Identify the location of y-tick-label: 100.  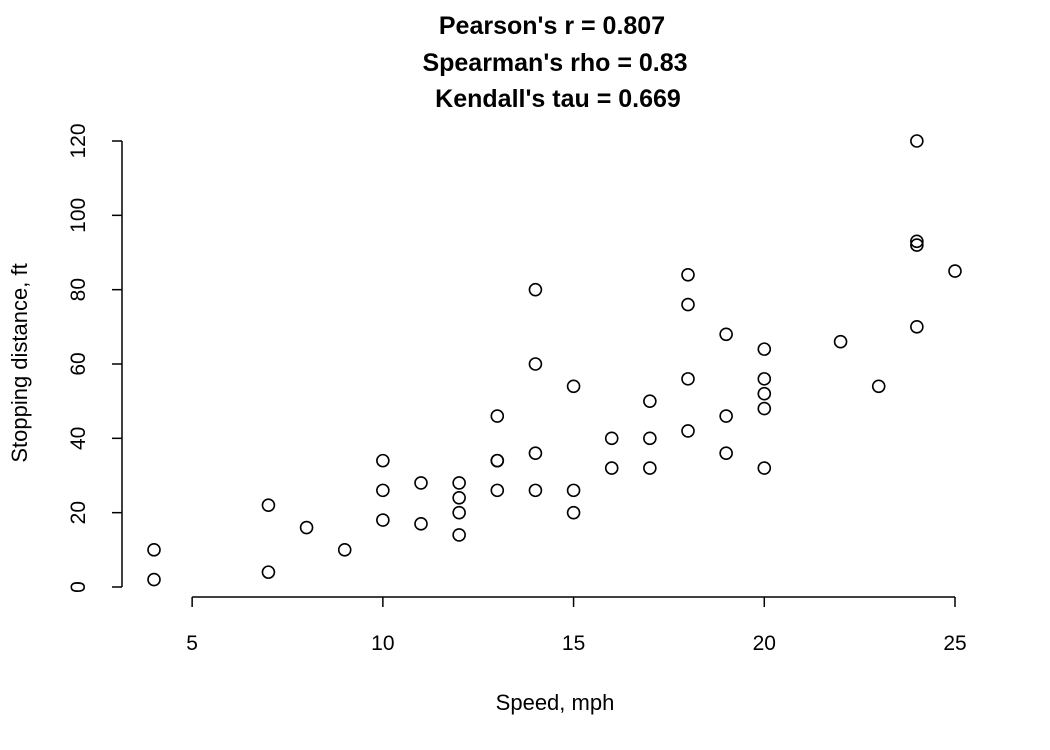
(78, 215).